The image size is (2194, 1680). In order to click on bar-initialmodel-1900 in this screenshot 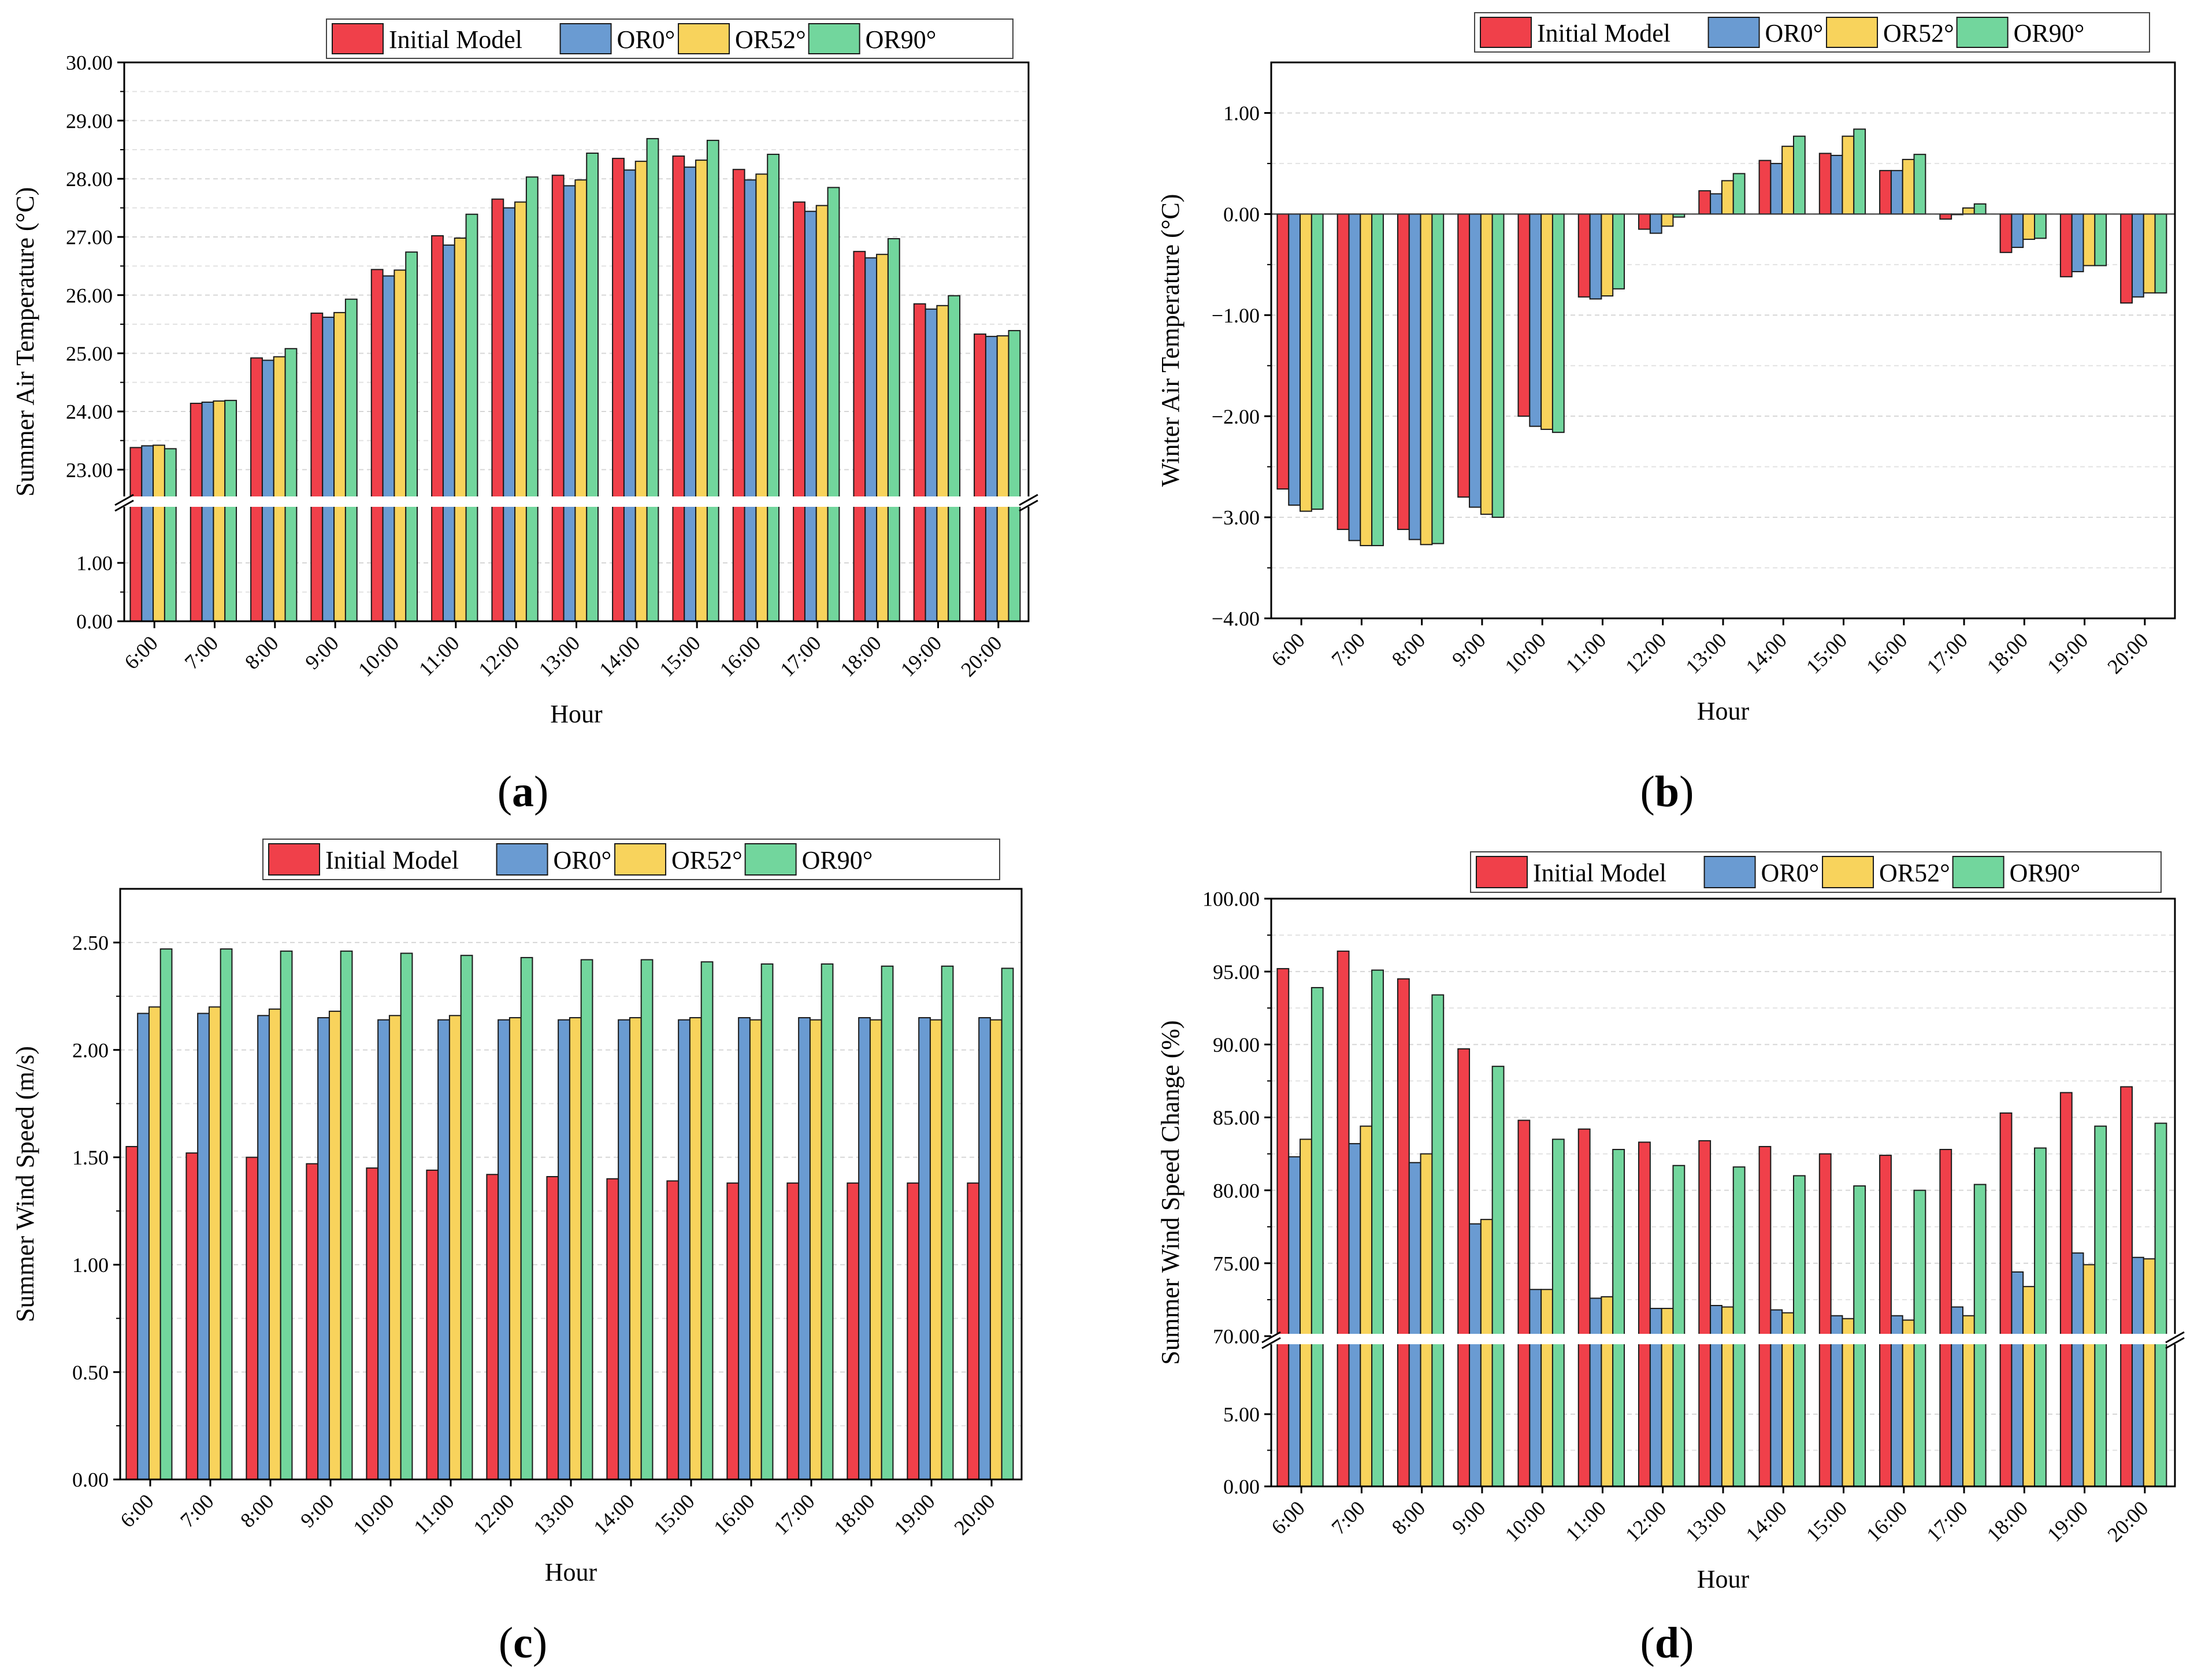, I will do `click(2066, 1290)`.